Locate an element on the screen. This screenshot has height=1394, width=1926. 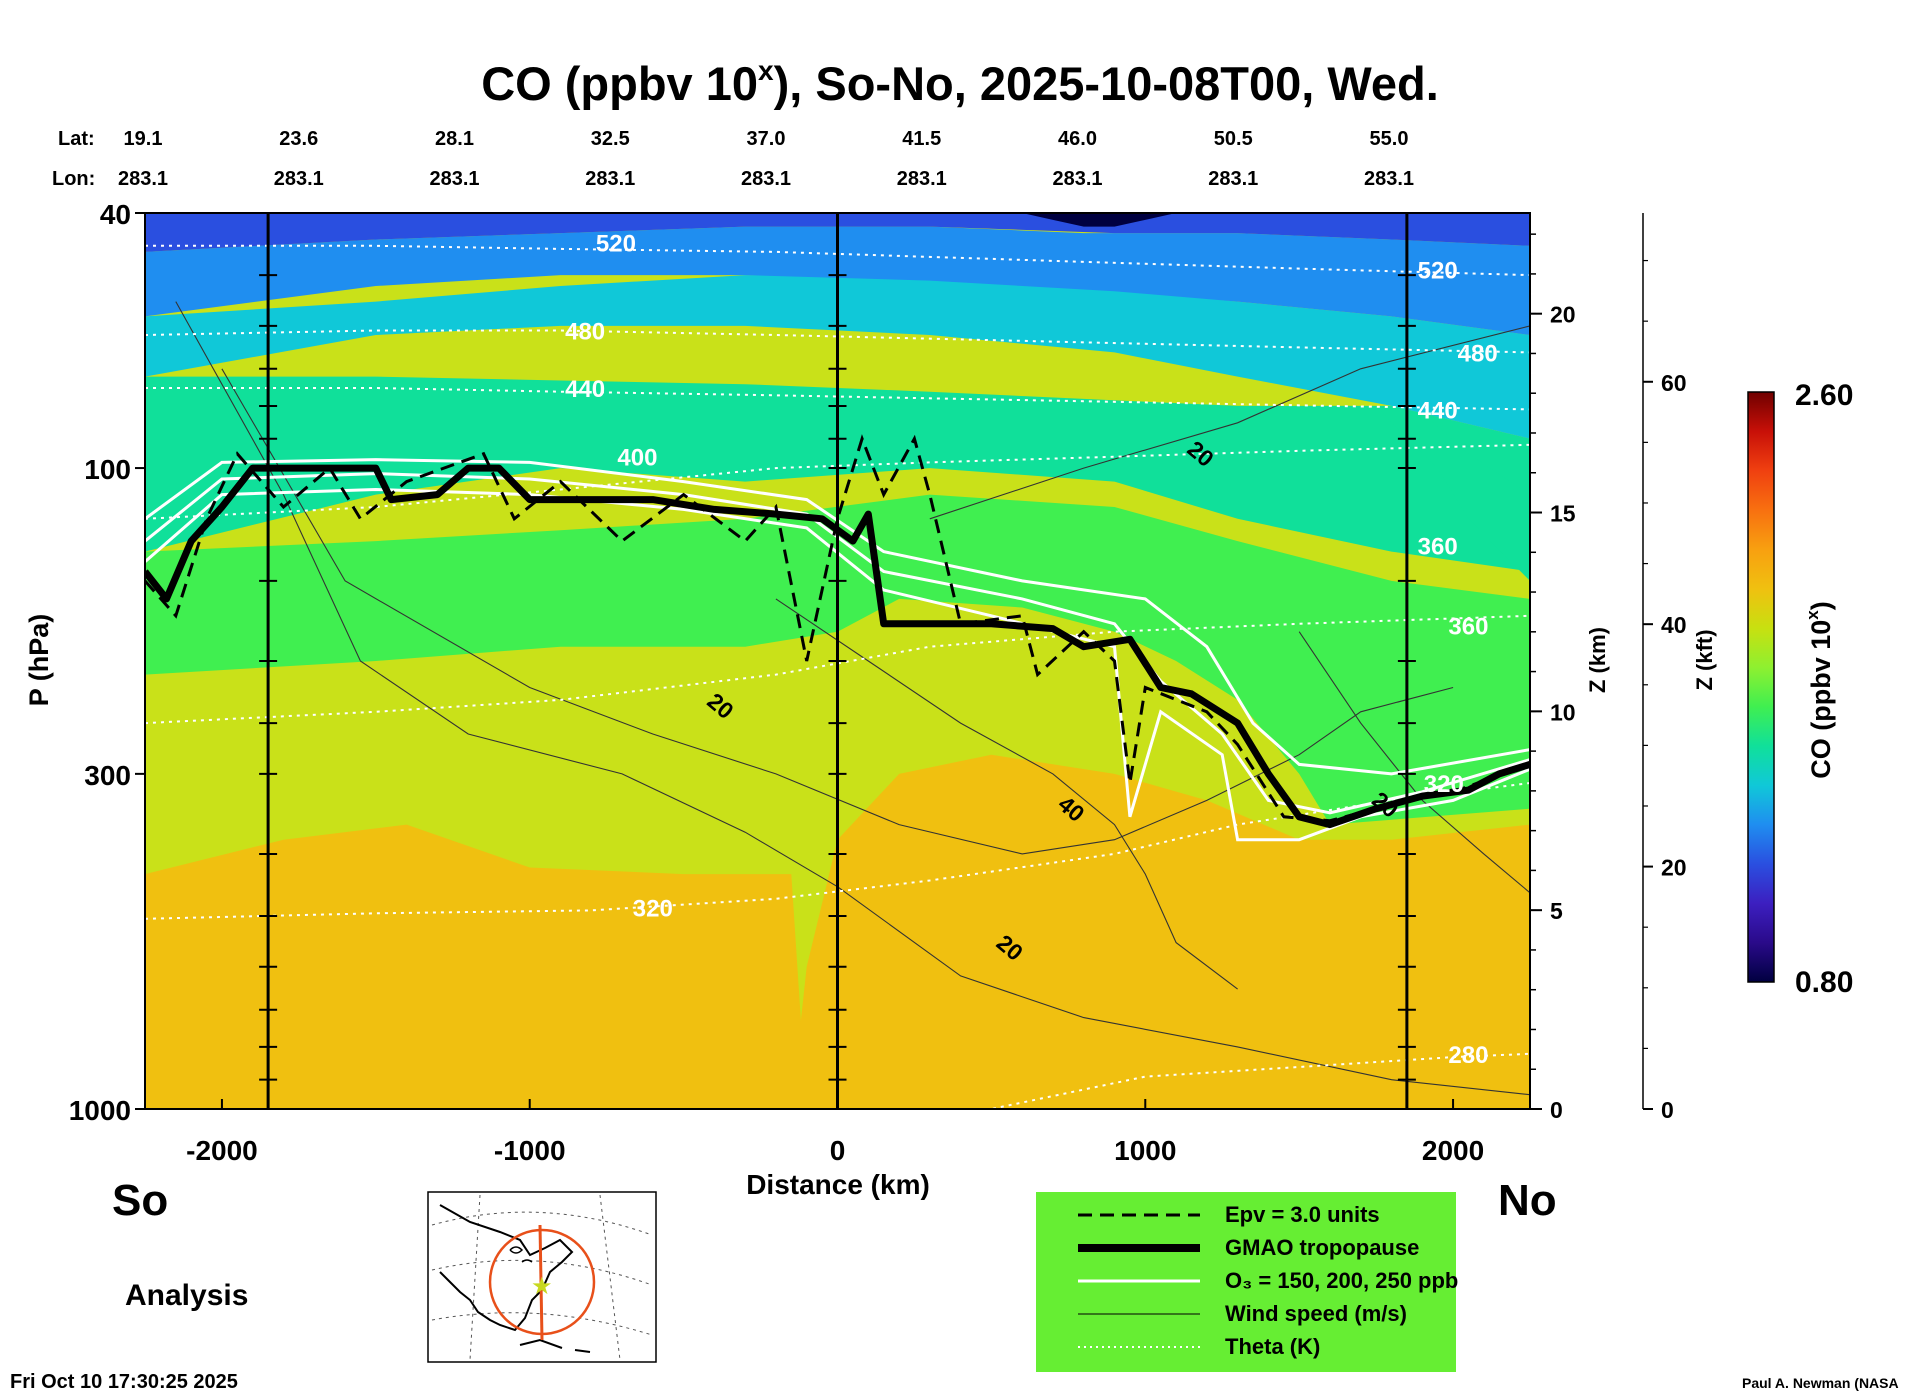
x-tick-label: 1000 is located at coordinates (1145, 1150).